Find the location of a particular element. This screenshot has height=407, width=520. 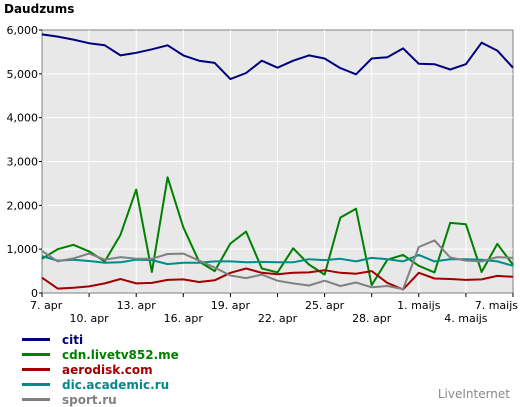

x-tick-label: 7. maijs is located at coordinates (497, 305).